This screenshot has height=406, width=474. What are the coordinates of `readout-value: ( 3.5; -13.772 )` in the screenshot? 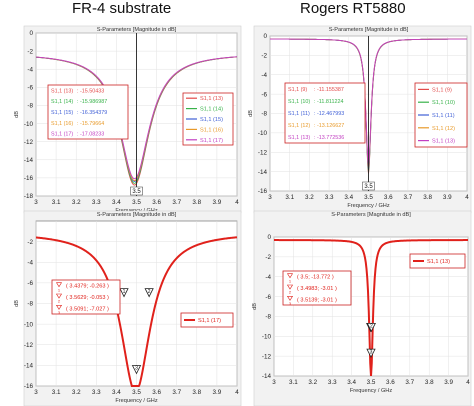 It's located at (315, 278).